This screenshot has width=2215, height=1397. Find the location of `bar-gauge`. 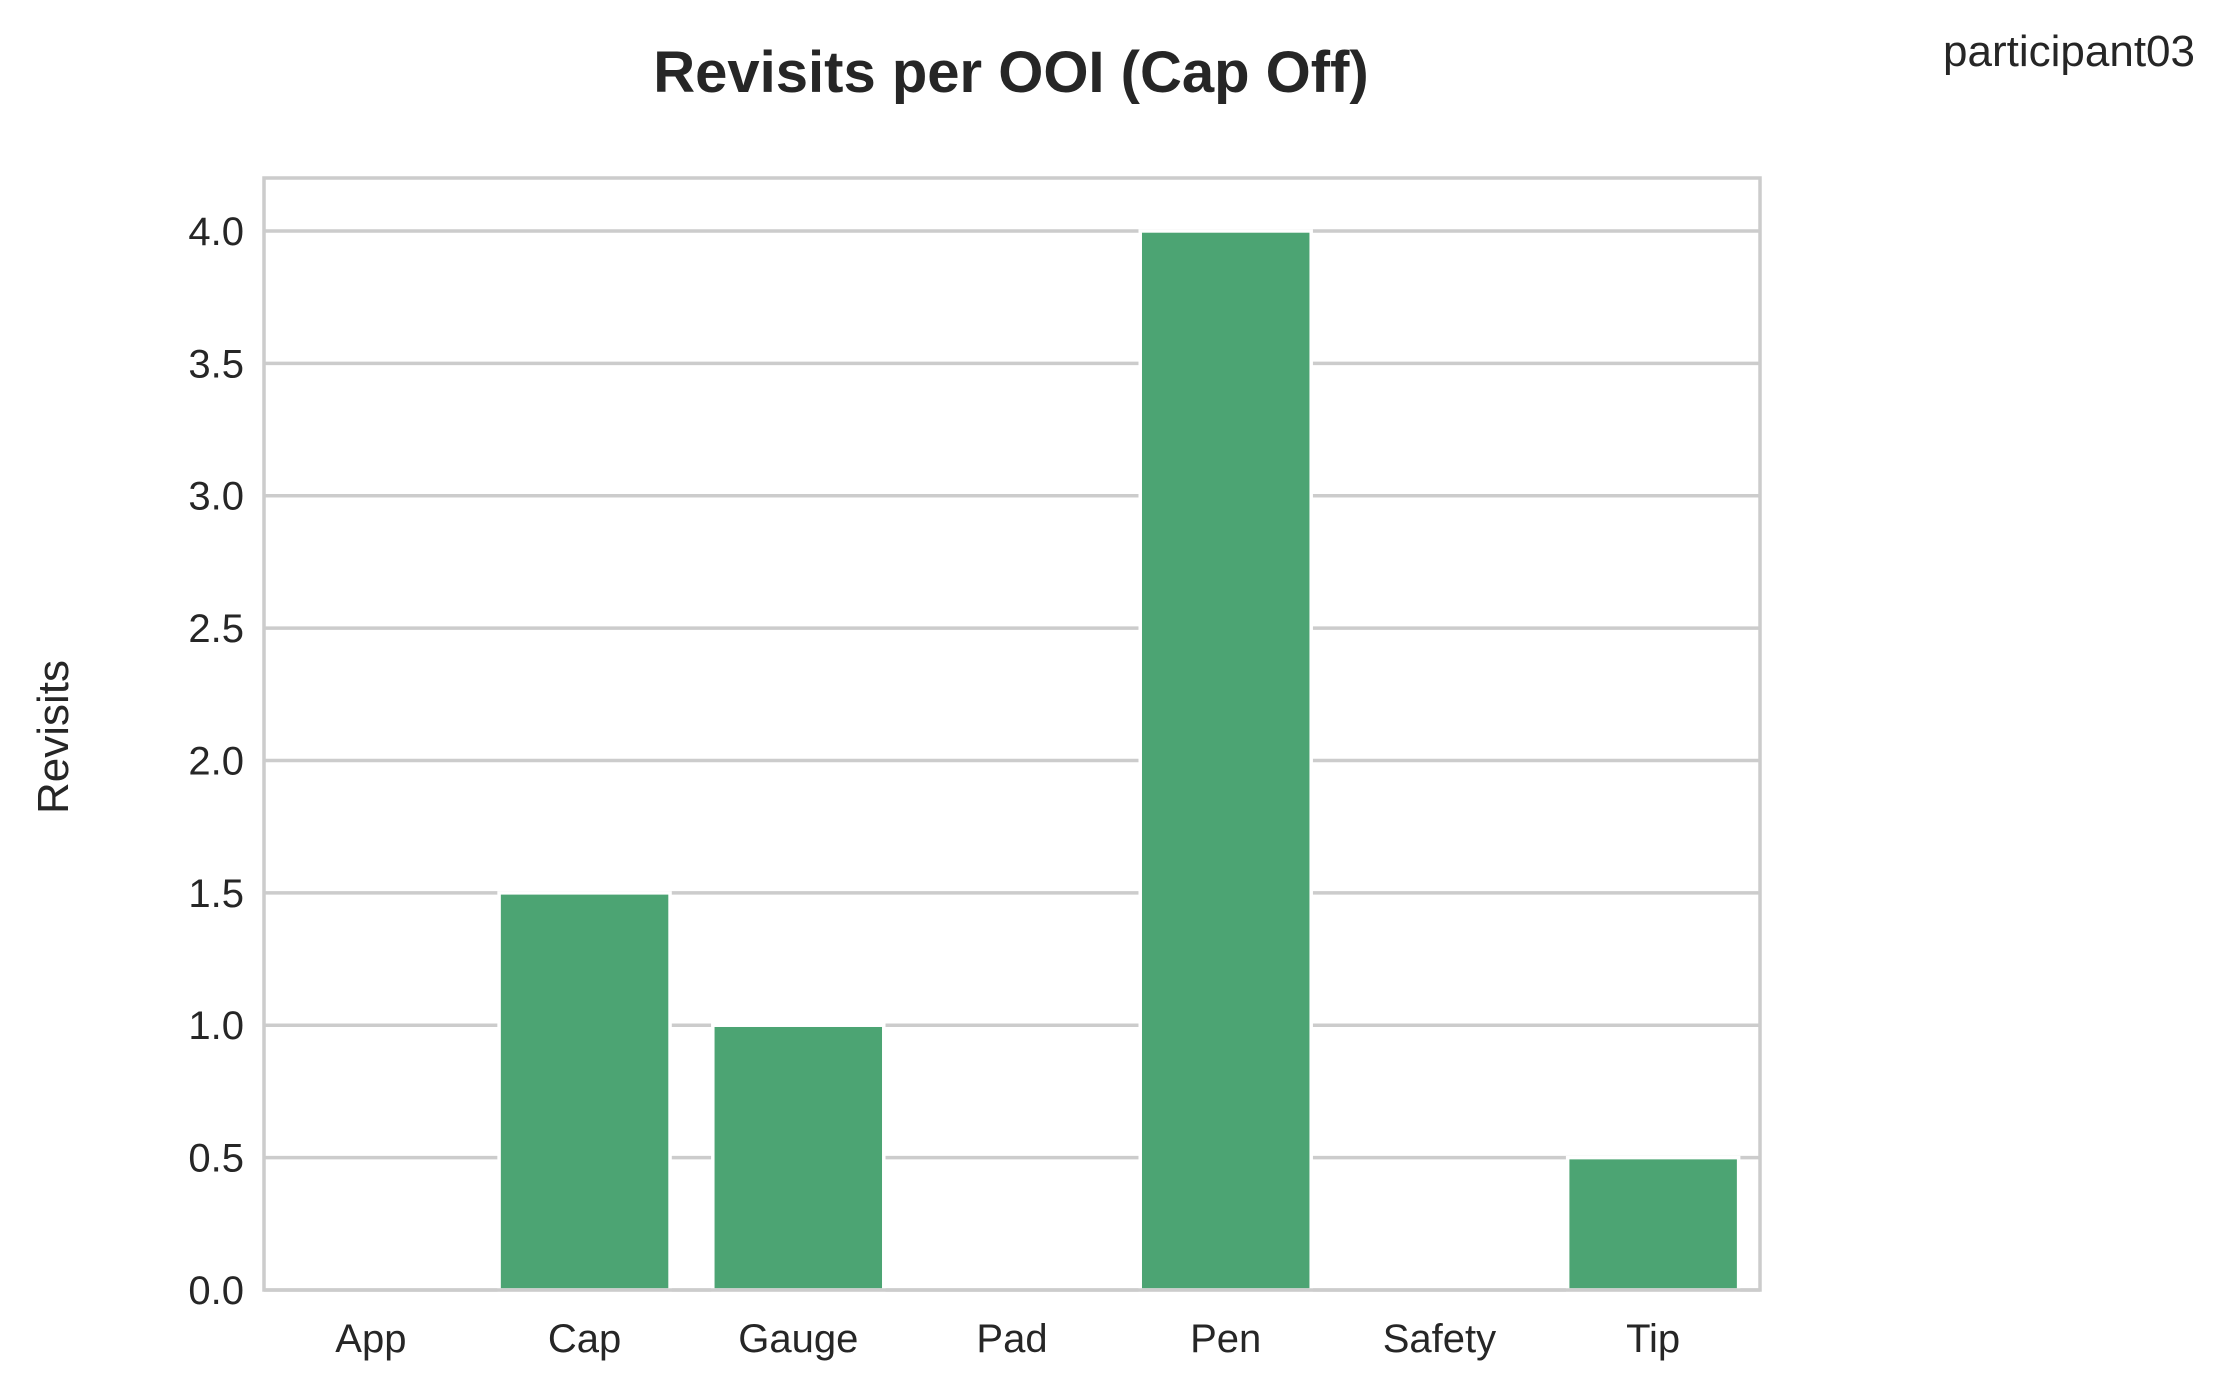

bar-gauge is located at coordinates (798, 1157).